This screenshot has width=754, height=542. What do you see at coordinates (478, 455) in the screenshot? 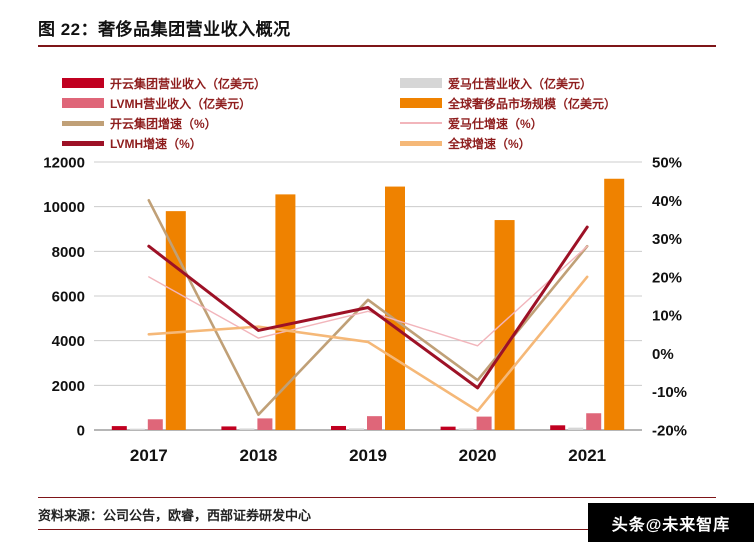
I see `svg-text: 2020` at bounding box center [478, 455].